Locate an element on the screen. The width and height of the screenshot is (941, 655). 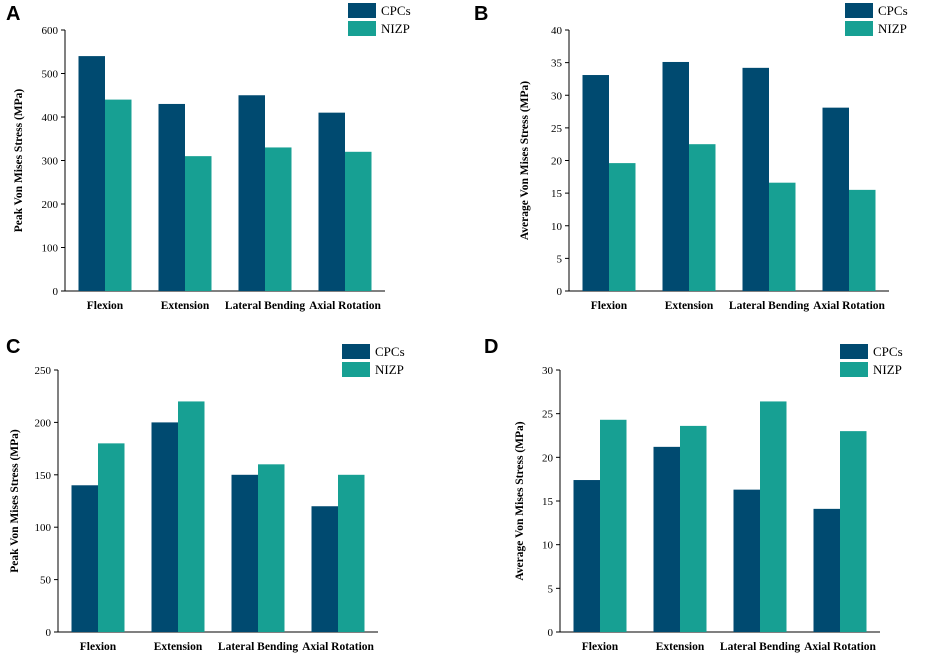
chart-b-bar-nizp-extension is located at coordinates (702, 217).